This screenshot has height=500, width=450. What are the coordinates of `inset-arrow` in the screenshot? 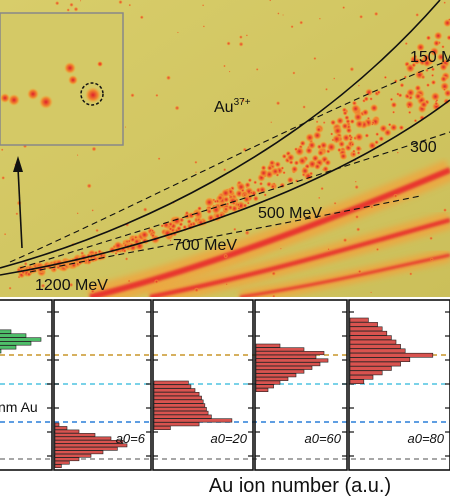 It's located at (20, 208).